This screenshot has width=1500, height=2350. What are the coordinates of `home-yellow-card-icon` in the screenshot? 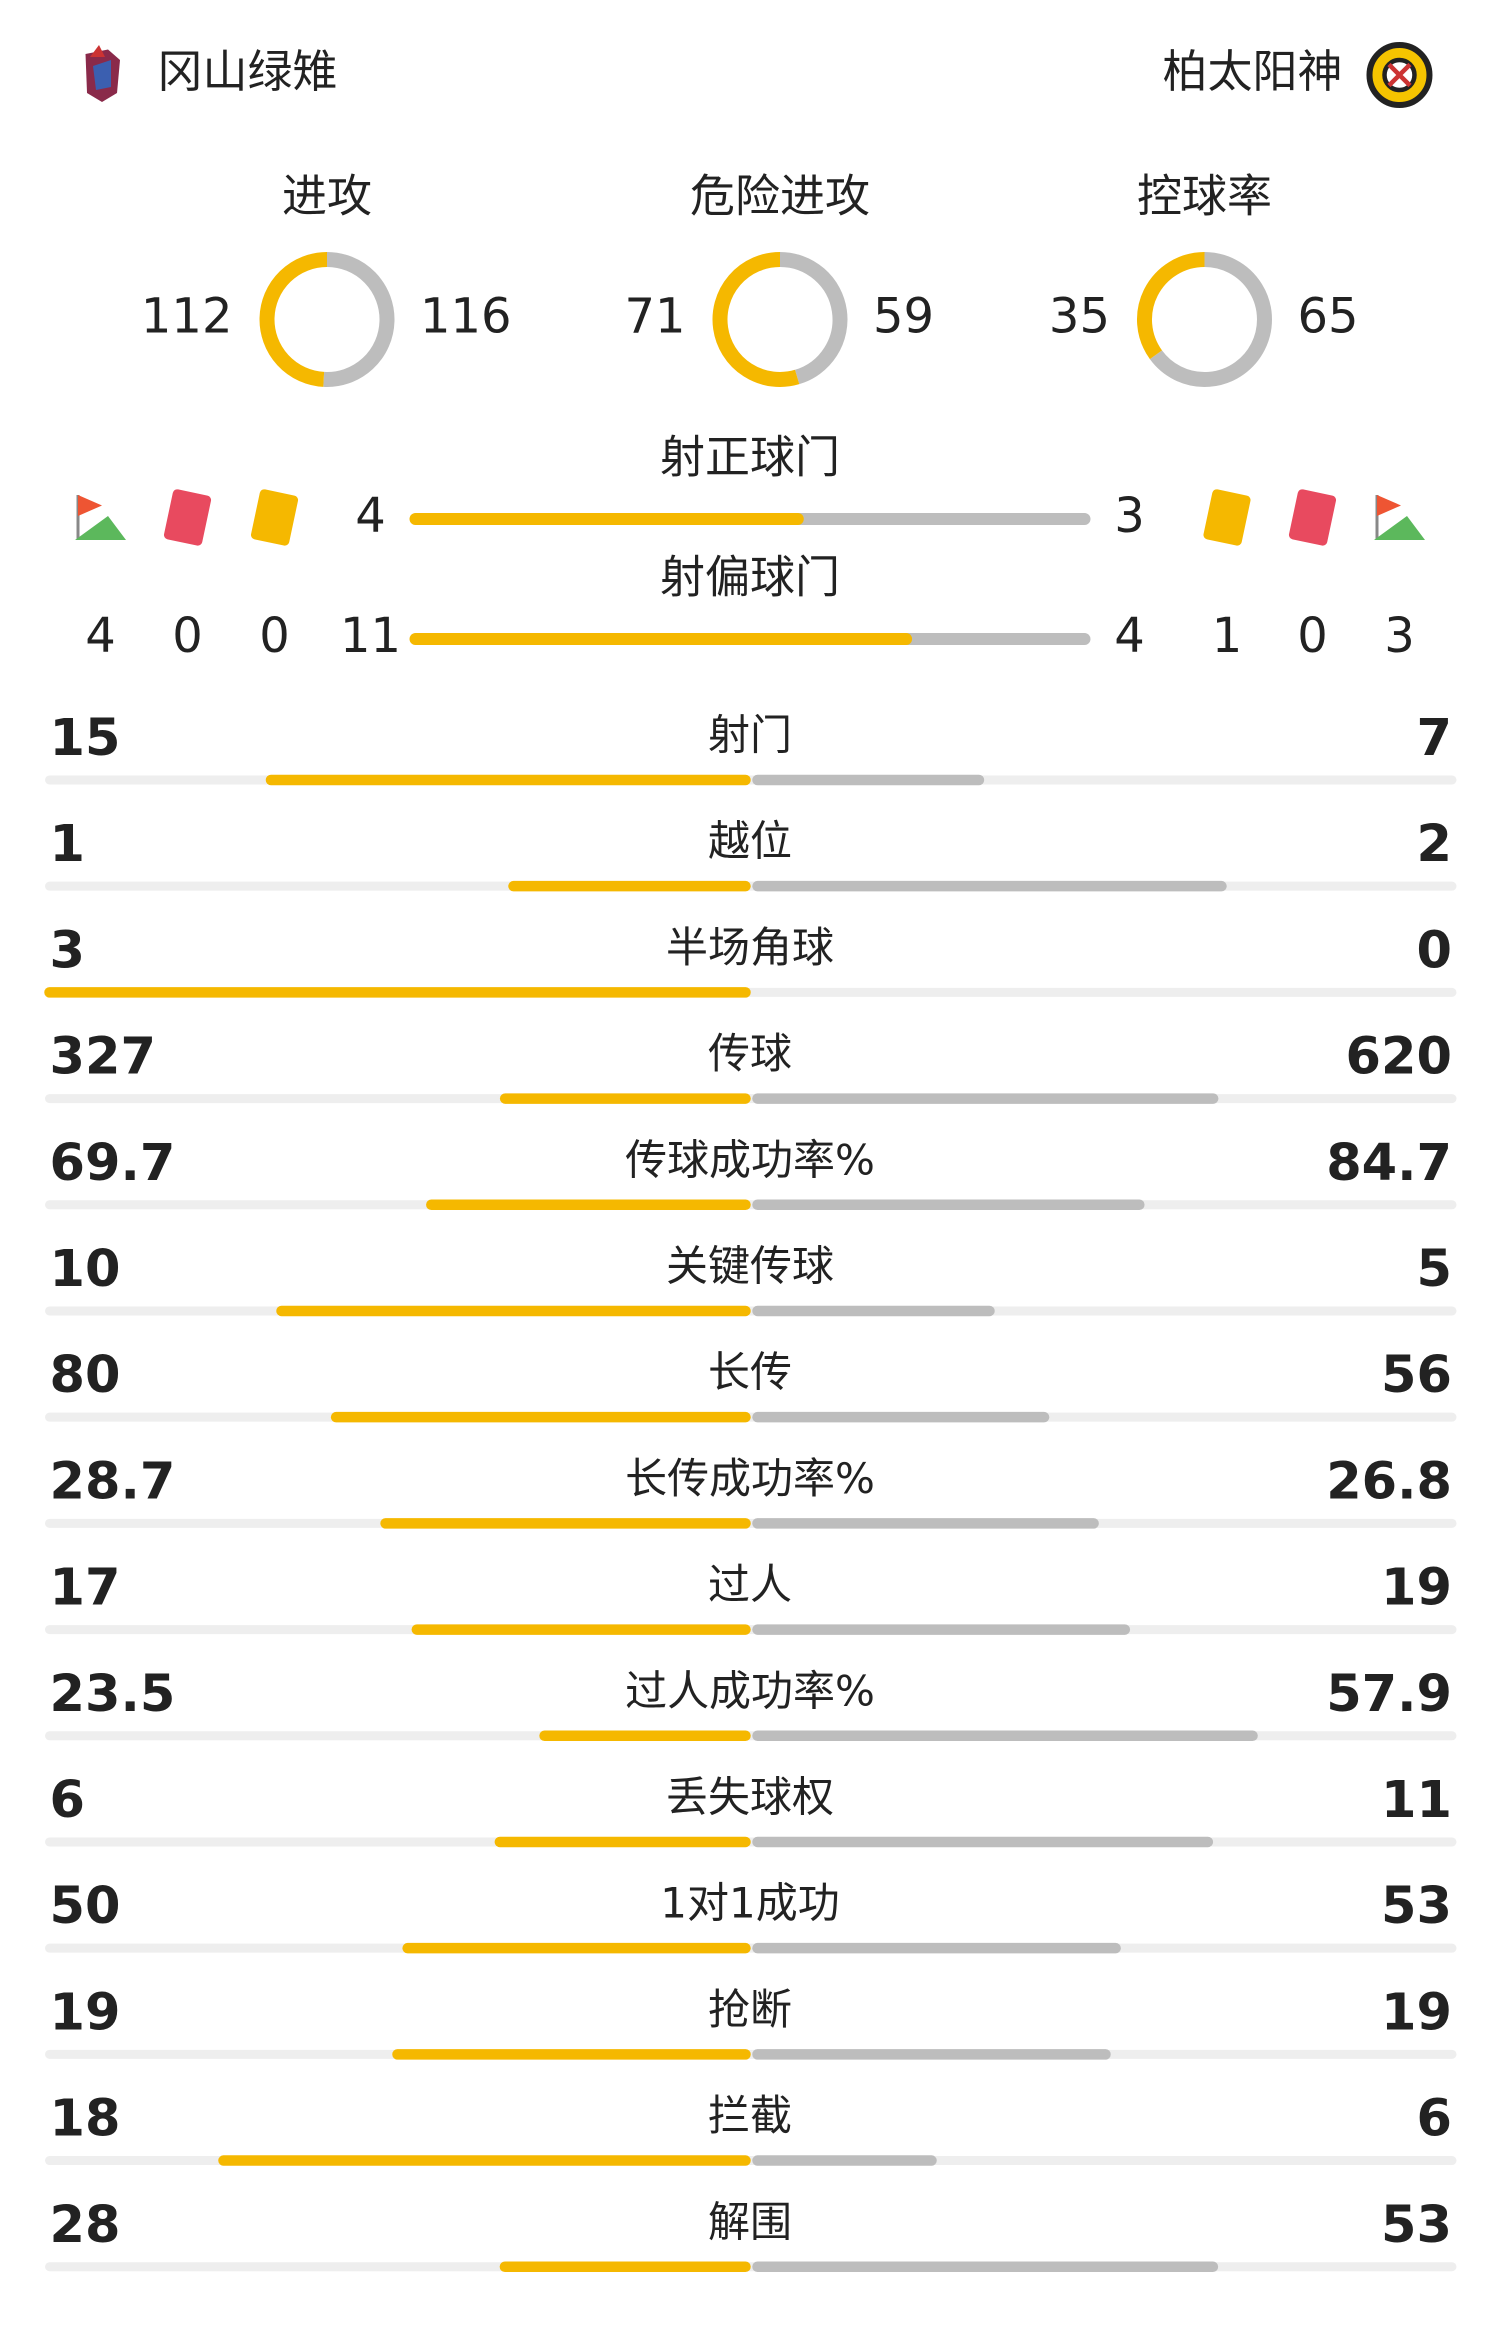 It's located at (274, 517).